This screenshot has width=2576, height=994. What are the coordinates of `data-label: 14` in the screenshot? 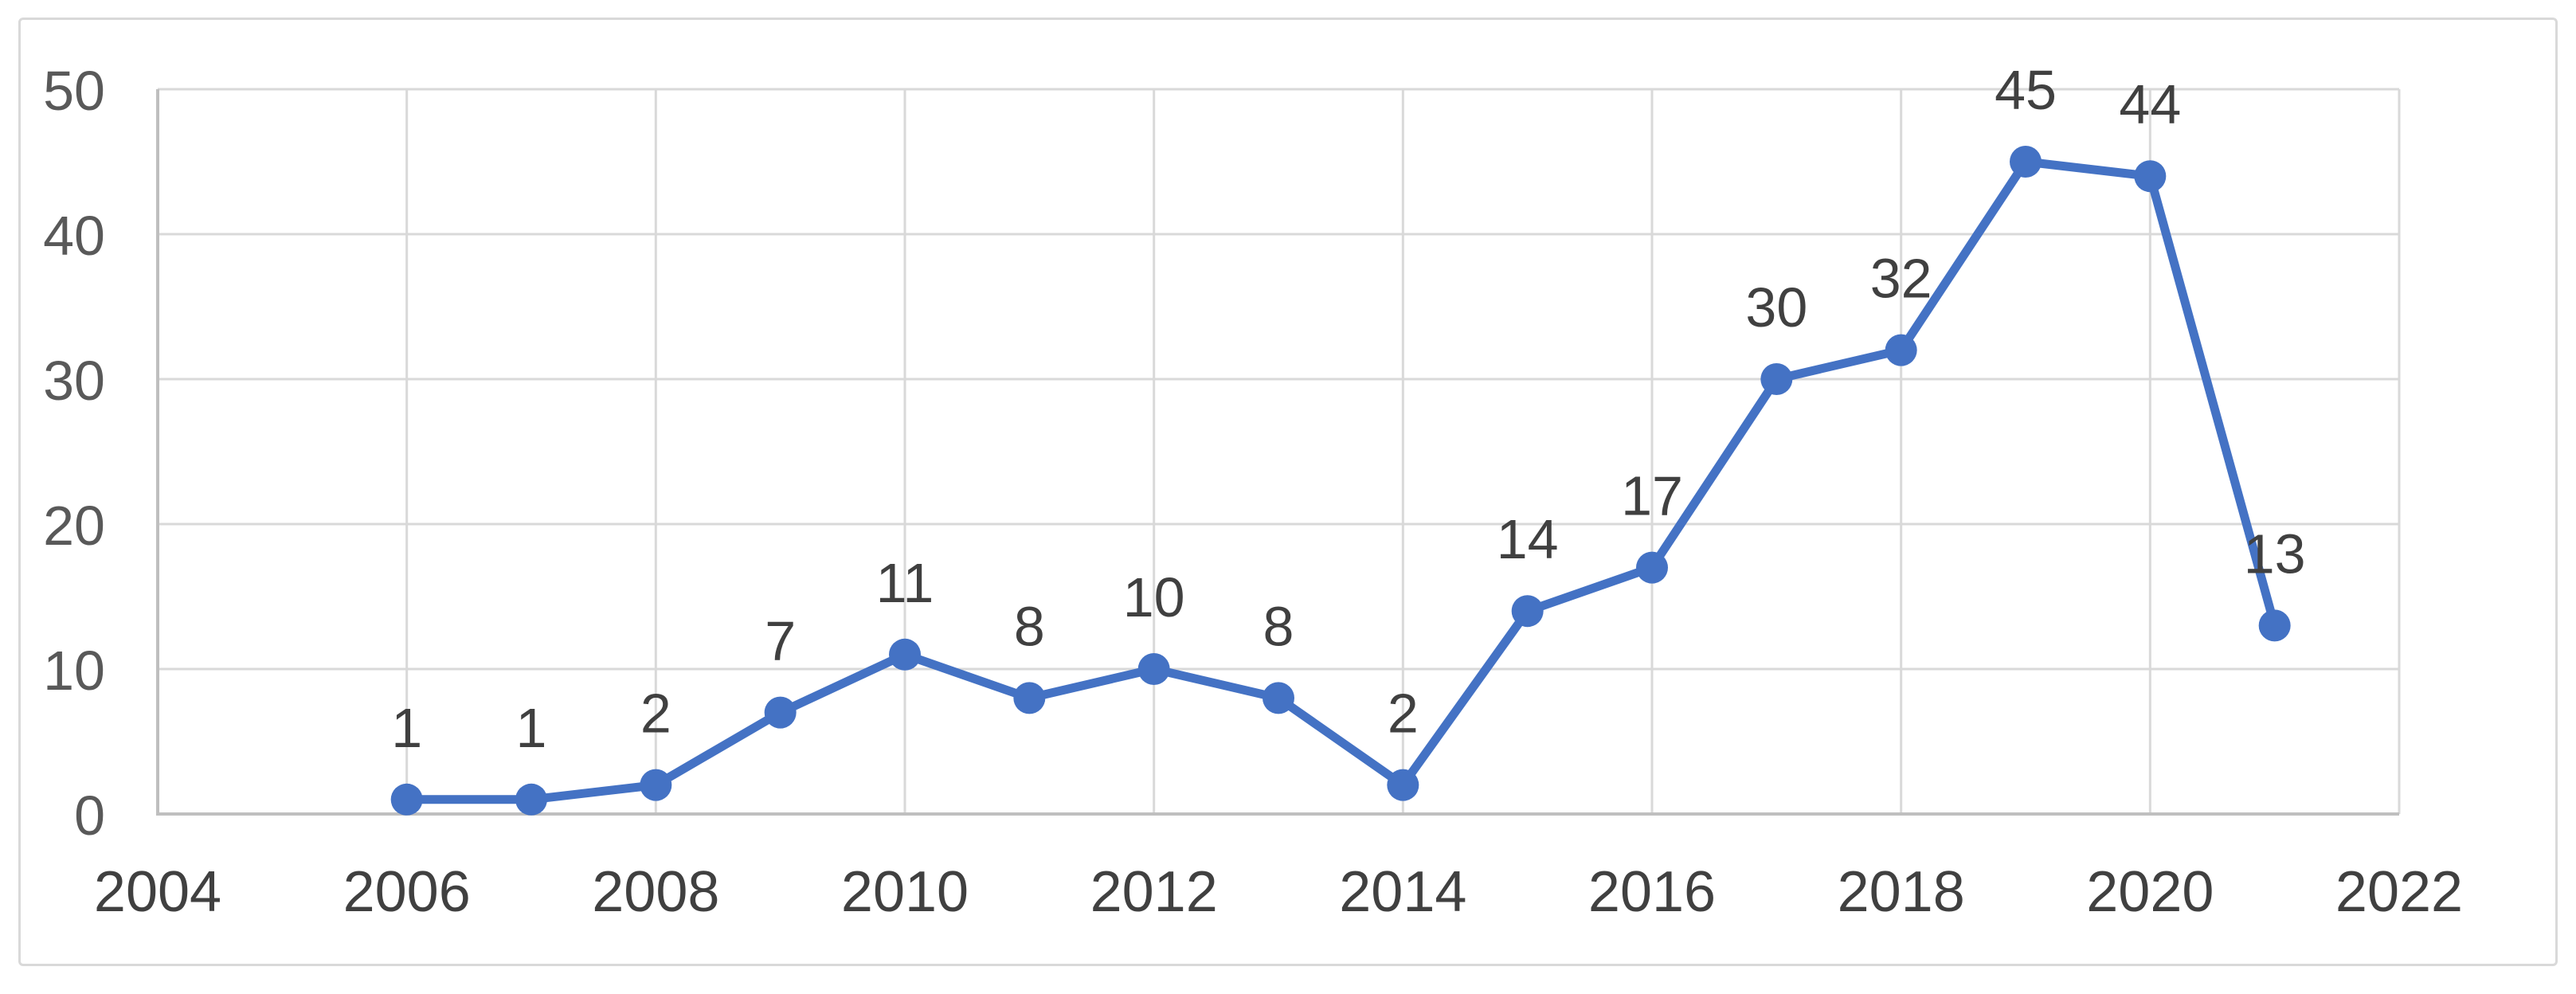 It's located at (1528, 539).